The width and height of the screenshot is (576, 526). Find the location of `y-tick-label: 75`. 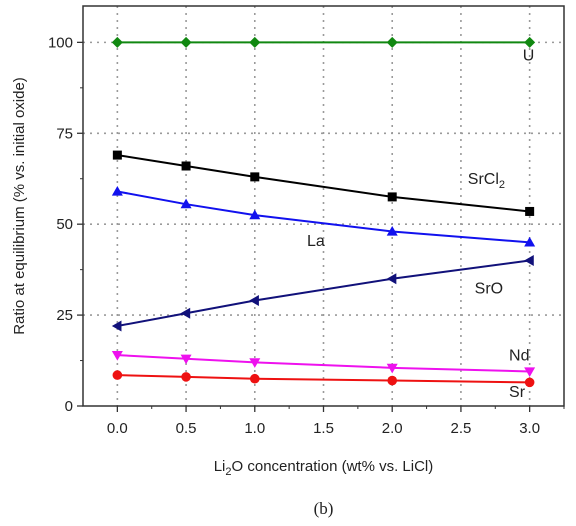

y-tick-label: 75 is located at coordinates (64, 133).